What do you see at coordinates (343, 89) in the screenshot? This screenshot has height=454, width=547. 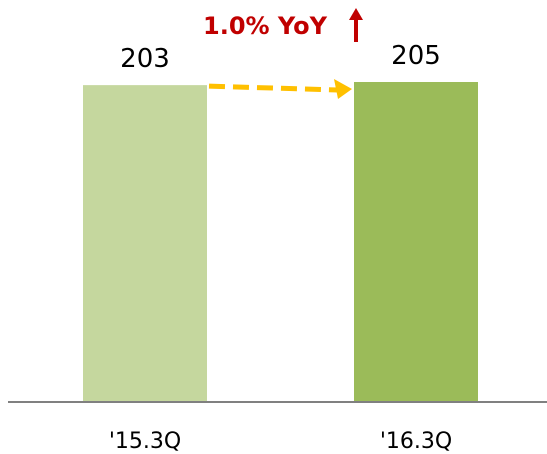 I see `trend-arrowhead-icon` at bounding box center [343, 89].